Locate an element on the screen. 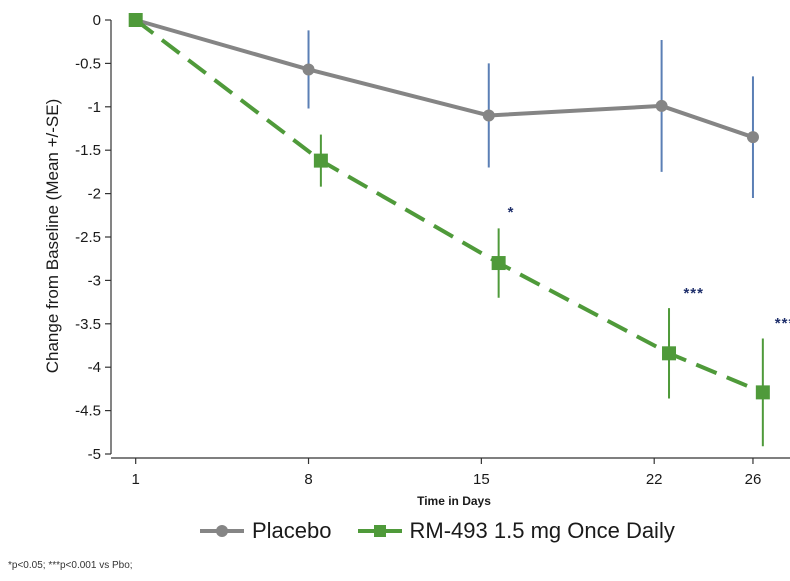 Image resolution: width=790 pixels, height=581 pixels. significance-marker: * is located at coordinates (511, 212).